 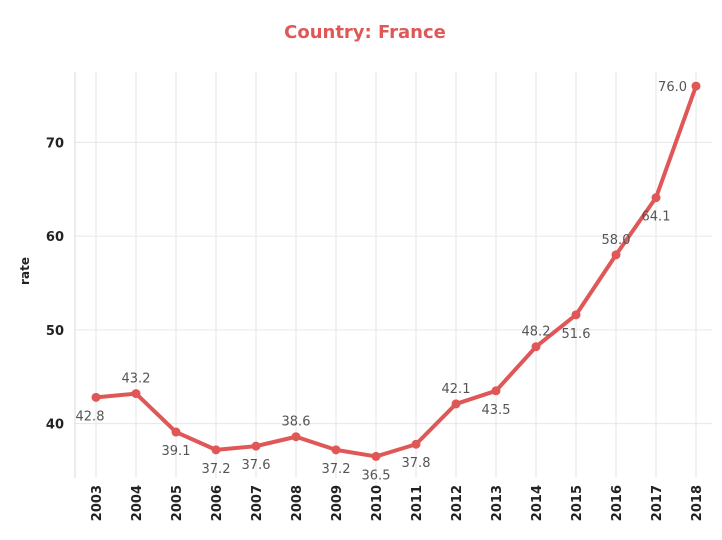 What do you see at coordinates (416, 463) in the screenshot?
I see `data-label: 37.8` at bounding box center [416, 463].